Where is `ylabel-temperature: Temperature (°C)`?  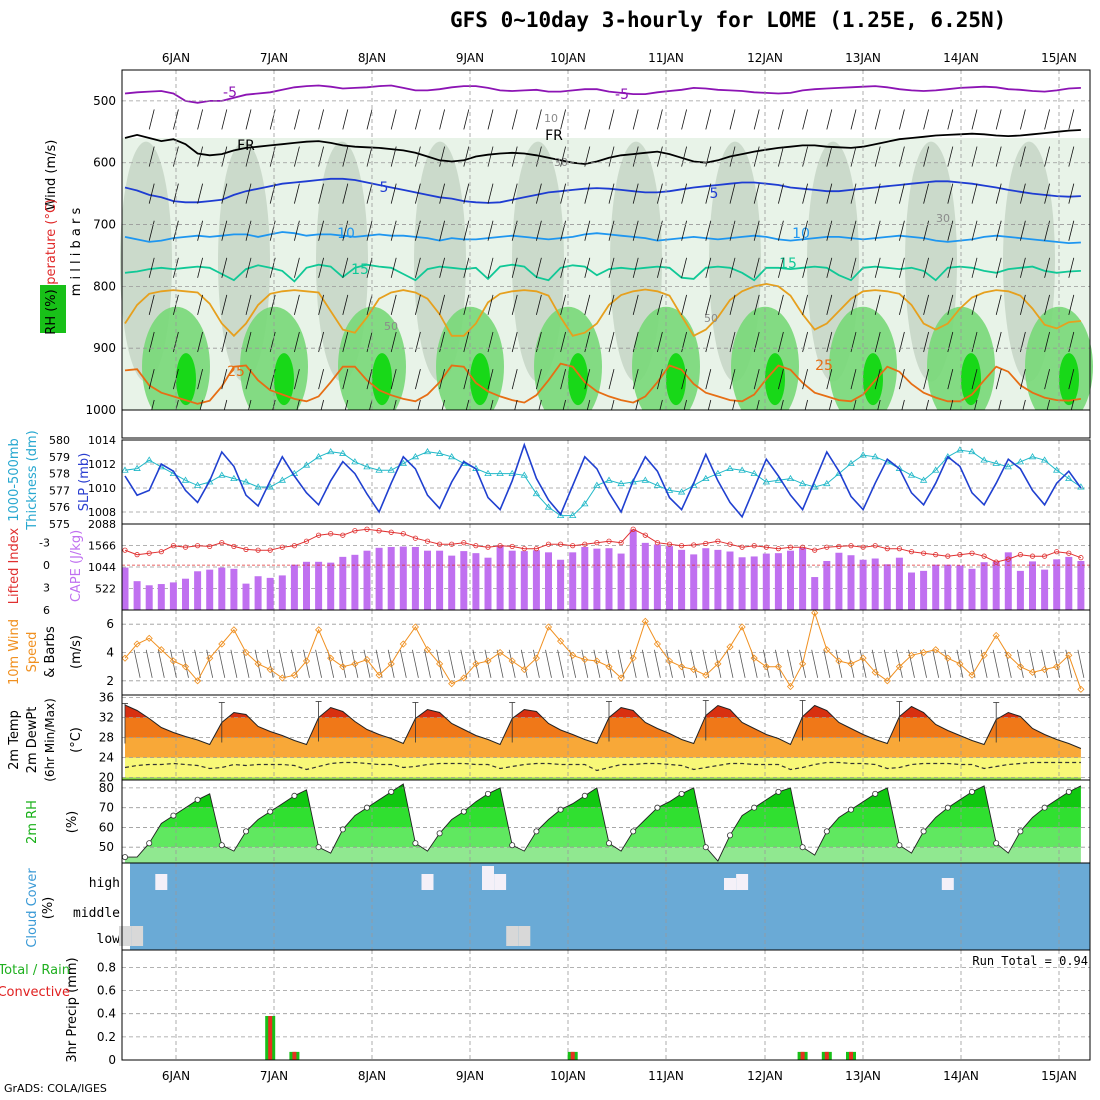
ylabel-temperature: Temperature (°C) is located at coordinates (51, 255).